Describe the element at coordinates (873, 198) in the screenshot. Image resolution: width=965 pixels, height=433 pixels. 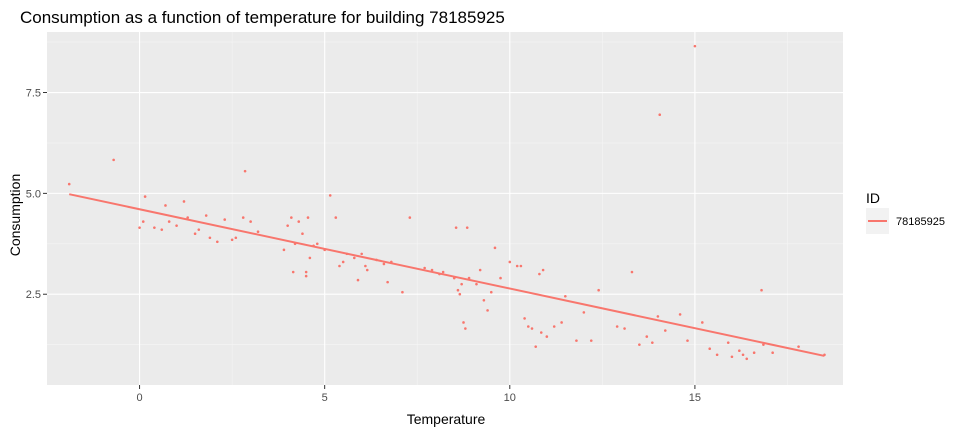
I see `legend-title: ID` at that location.